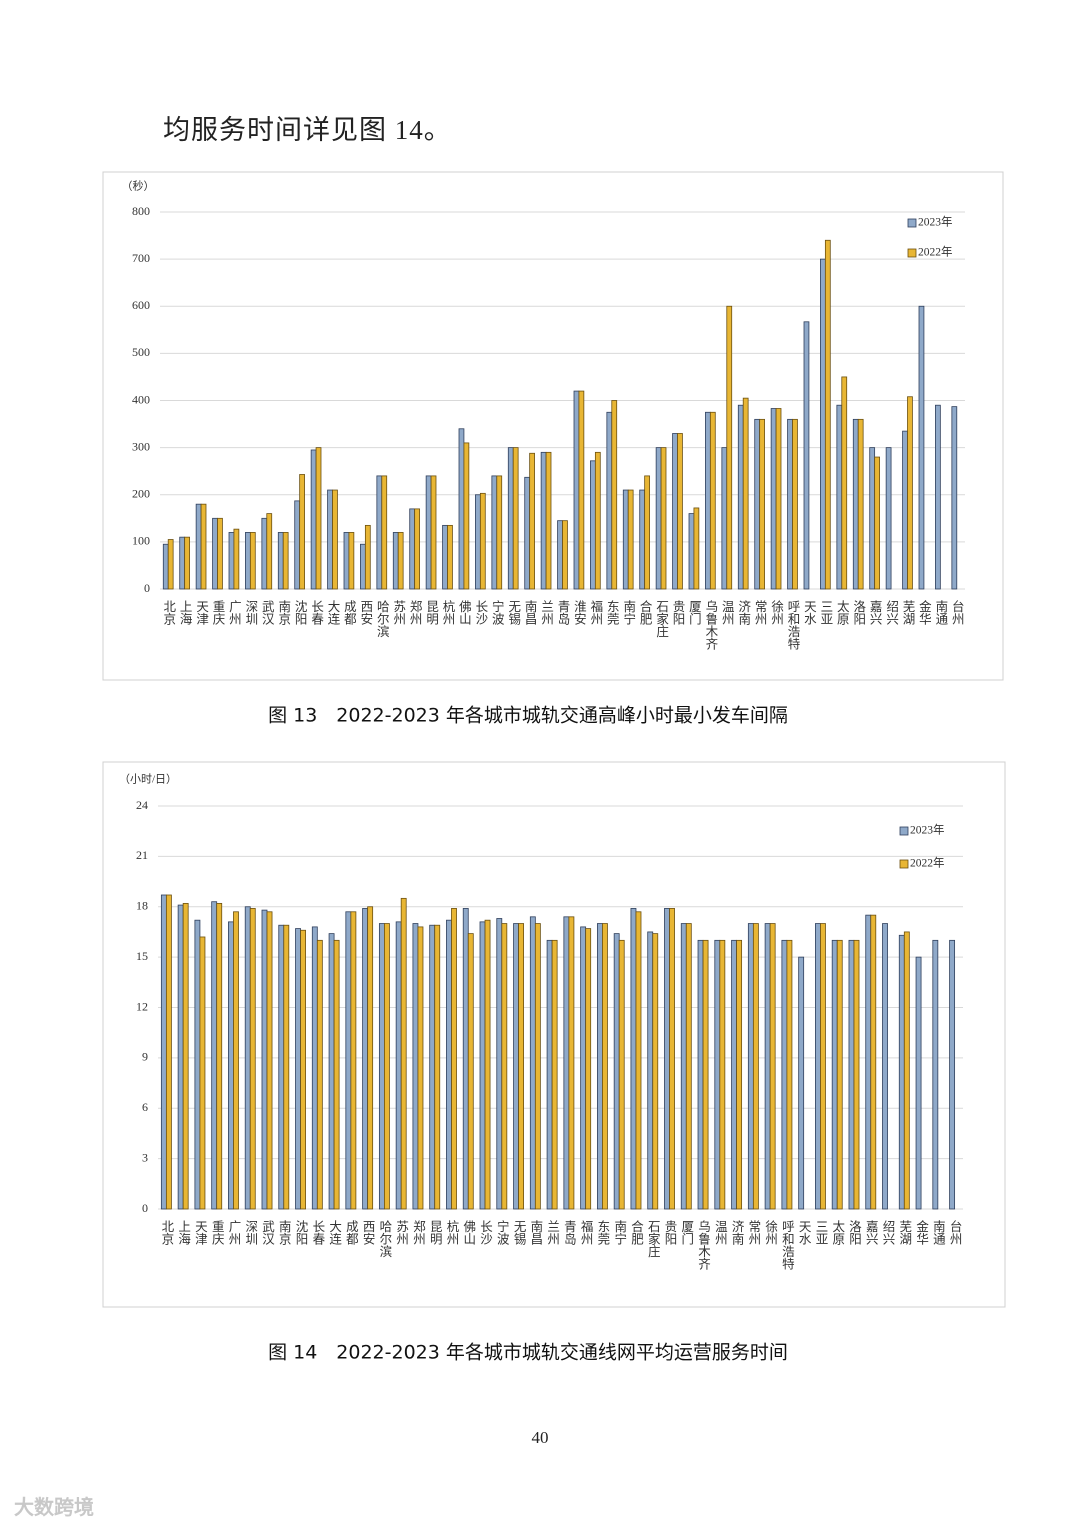  I want to click on y-tick-label: 600, so click(141, 305).